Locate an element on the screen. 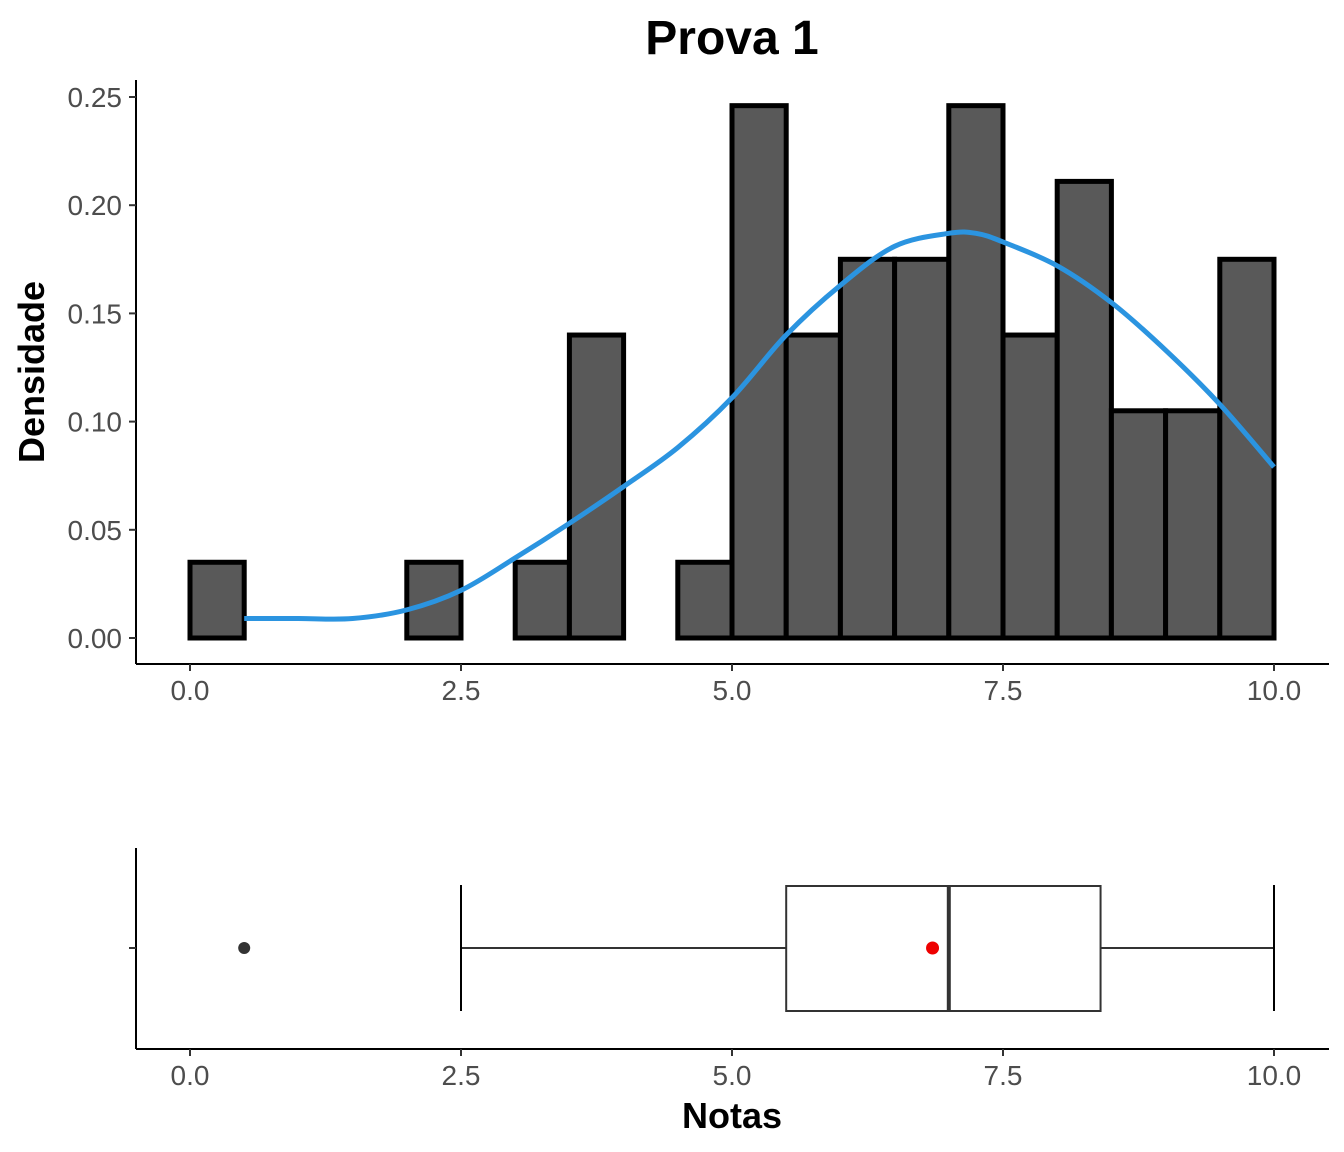  y-tick-label: 0.25 is located at coordinates (95, 97).